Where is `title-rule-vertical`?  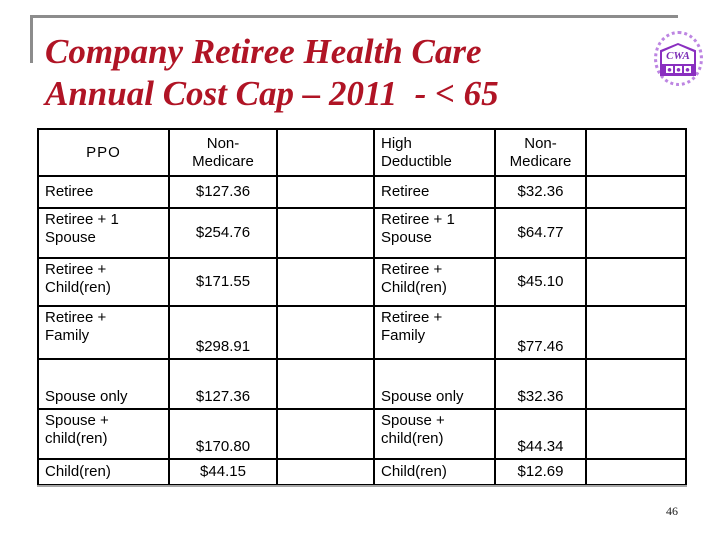
title-rule-vertical is located at coordinates (31, 39).